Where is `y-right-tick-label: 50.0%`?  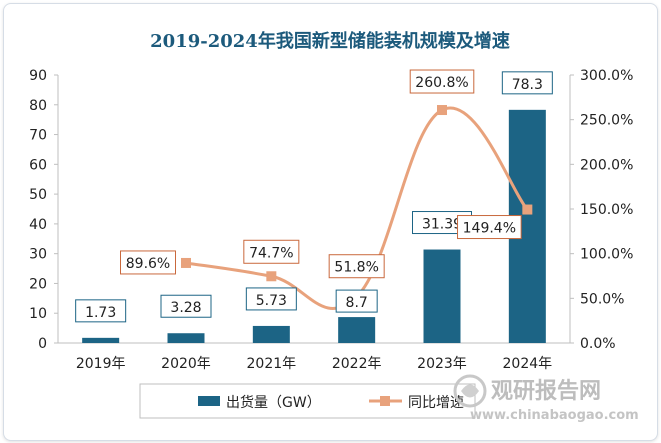 y-right-tick-label: 50.0% is located at coordinates (602, 299).